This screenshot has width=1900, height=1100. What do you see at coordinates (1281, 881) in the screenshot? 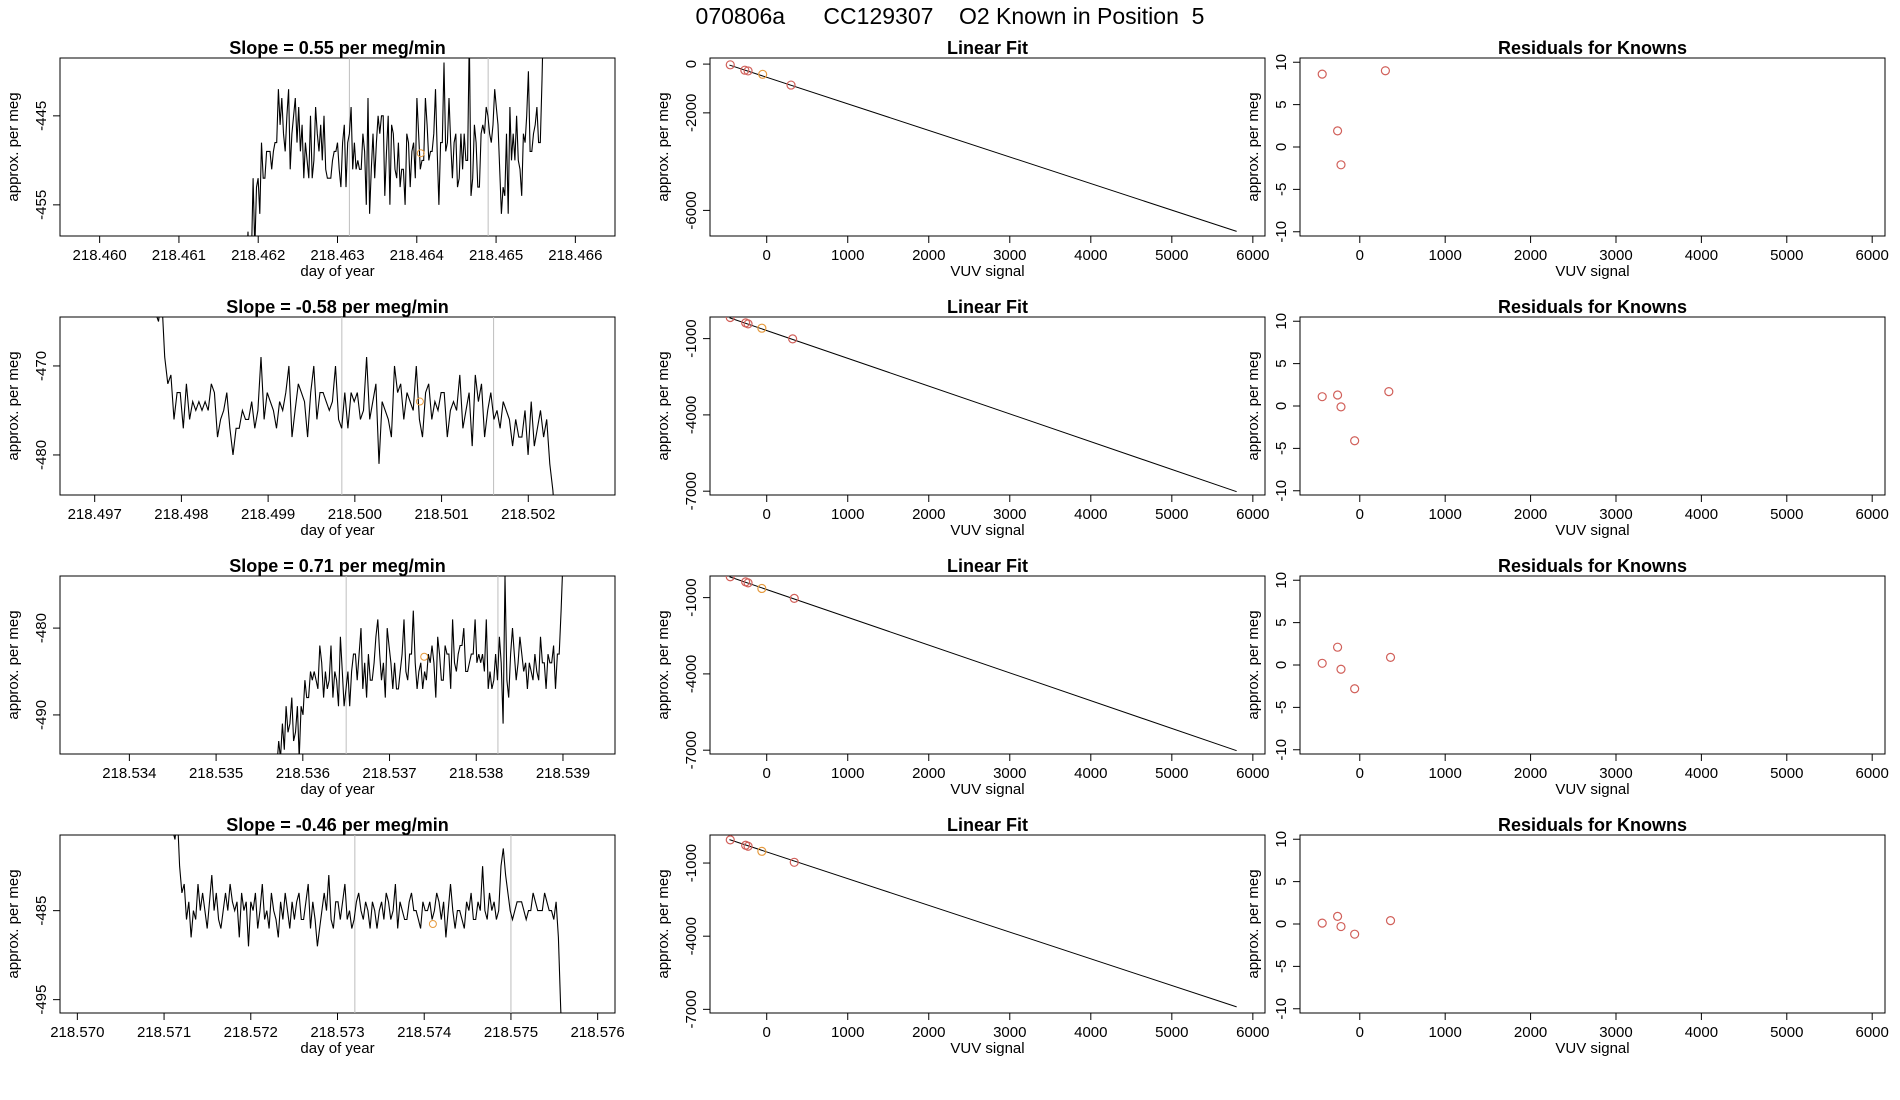
I see `y-tick-label: 5` at bounding box center [1281, 881].